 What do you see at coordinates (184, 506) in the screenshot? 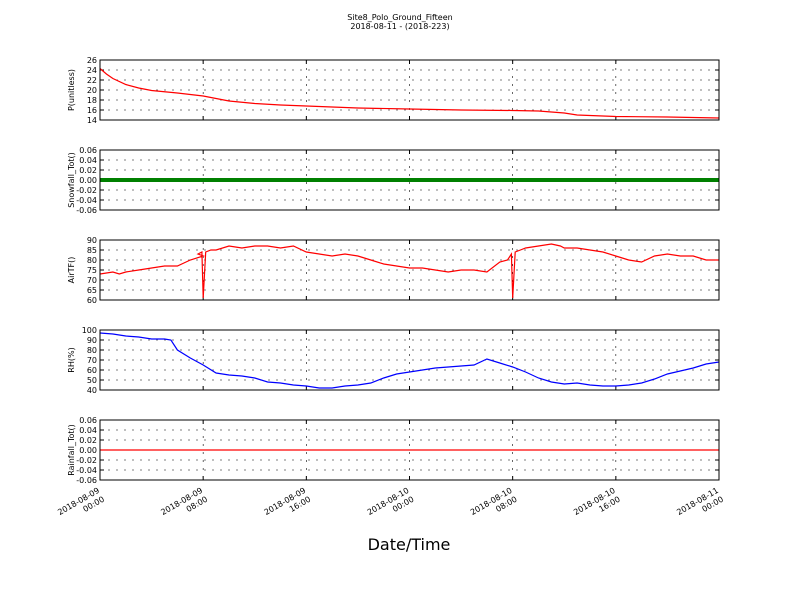
I see `x-tick-label: 2018-08-0908:00` at bounding box center [184, 506].